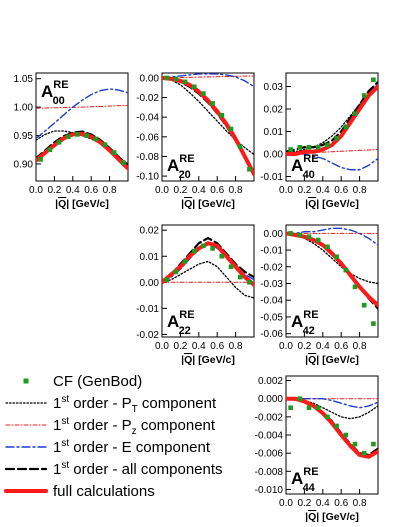 The image size is (407, 527). I want to click on y-tick-label: 0.002, so click(270, 381).